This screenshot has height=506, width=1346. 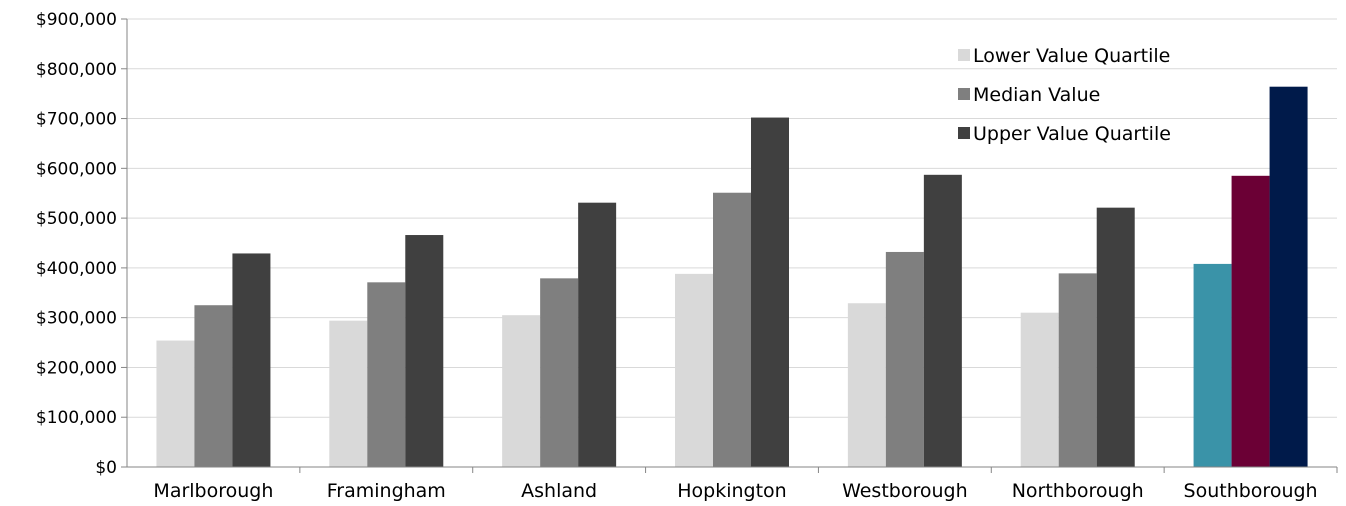 What do you see at coordinates (904, 359) in the screenshot?
I see `bar-westborough-median-value` at bounding box center [904, 359].